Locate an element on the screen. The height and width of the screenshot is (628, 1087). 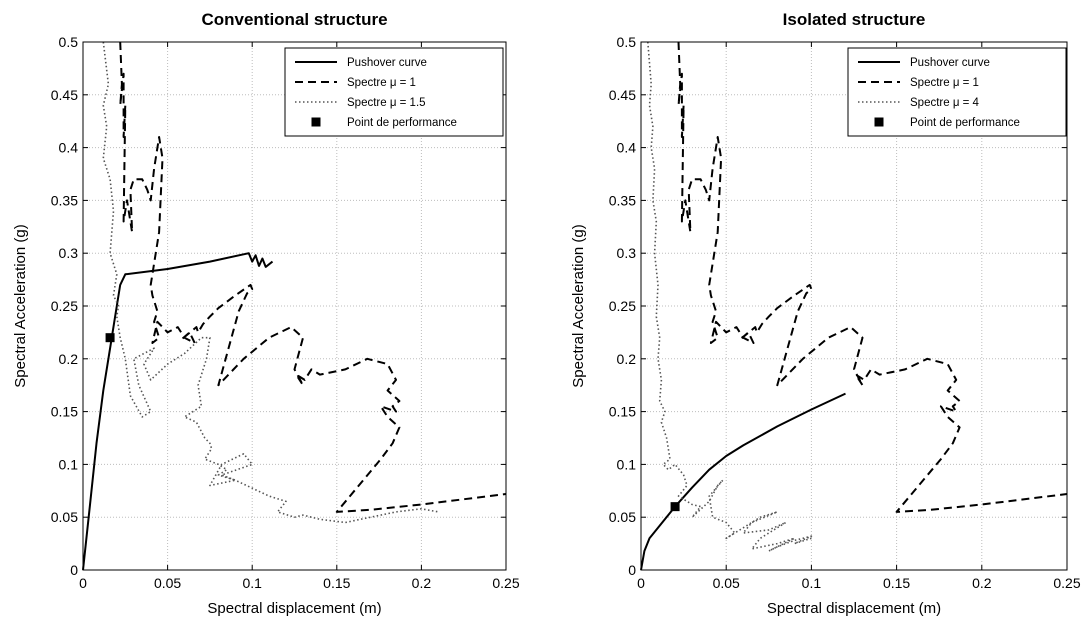
legend-label: Spectre μ = 1.5 is located at coordinates (386, 103).